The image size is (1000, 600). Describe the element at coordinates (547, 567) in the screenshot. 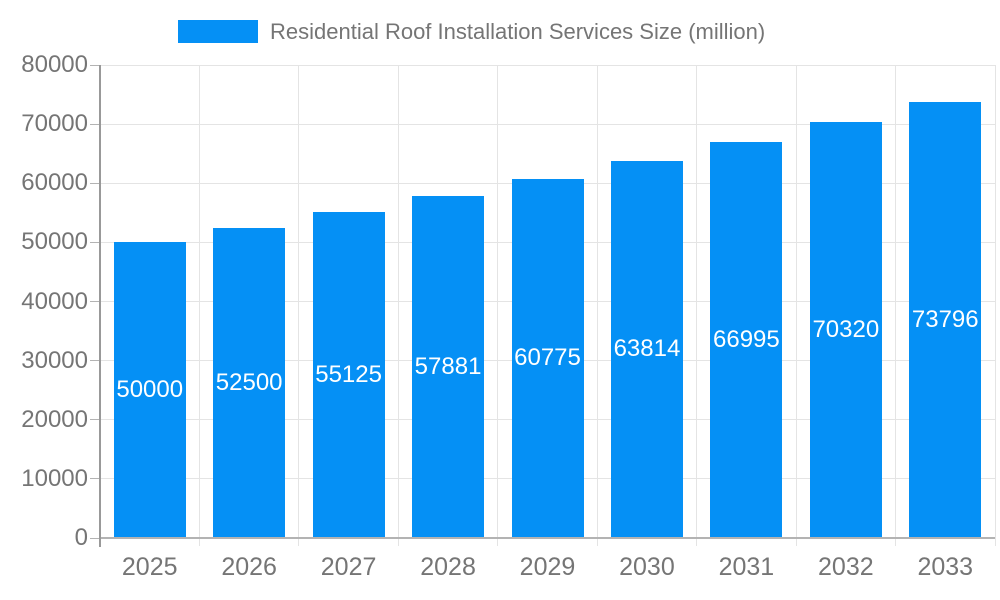

I see `x-axis-label: 2029` at that location.